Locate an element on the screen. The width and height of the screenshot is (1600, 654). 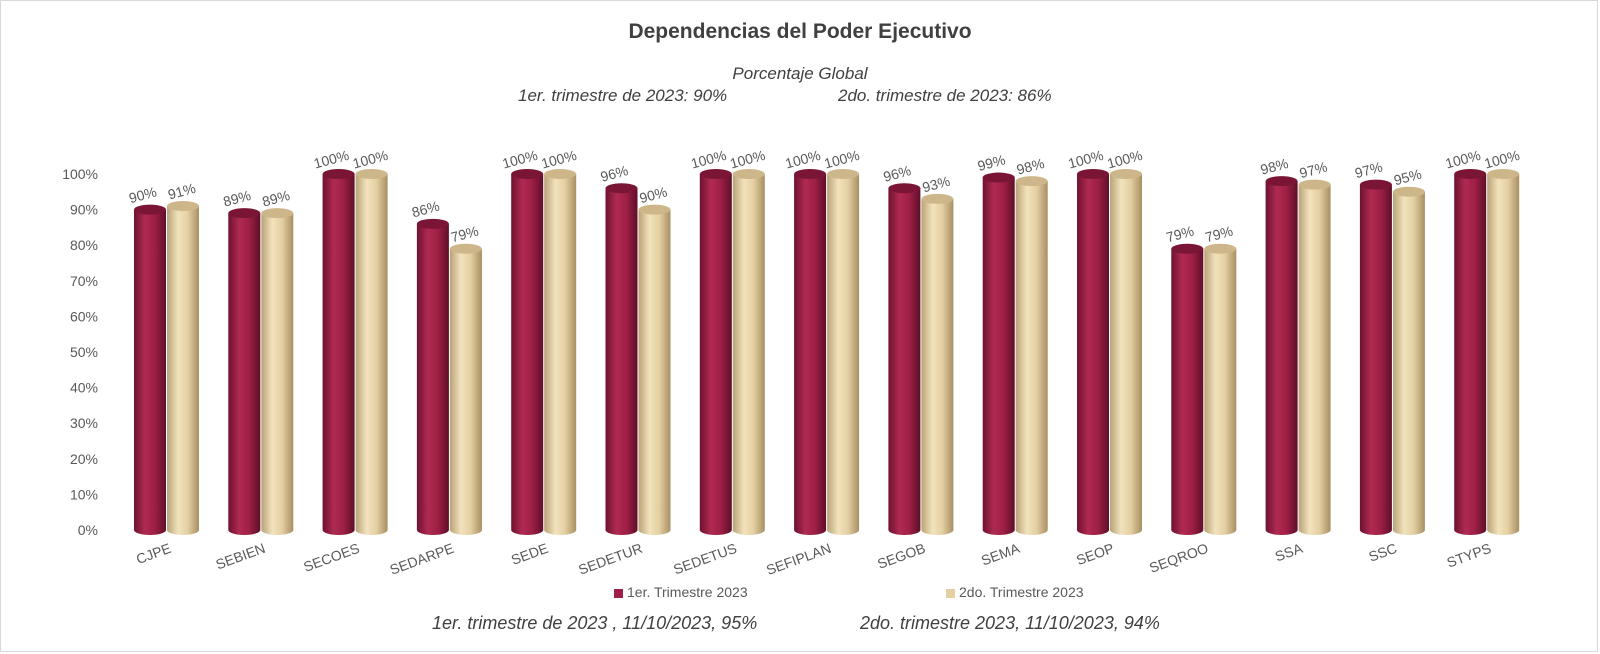
bar-secoes-s1: 100% is located at coordinates (333, 341).